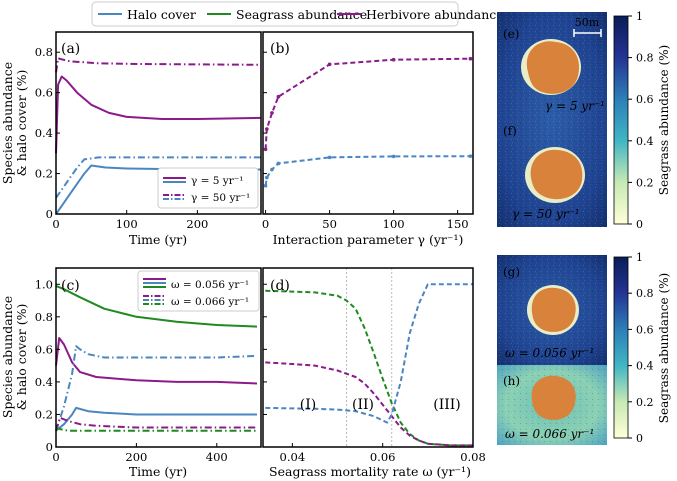  Describe the element at coordinates (21, 123) in the screenshot. I see `panel-a-ylabel-line2: & halo cover (%)` at that location.